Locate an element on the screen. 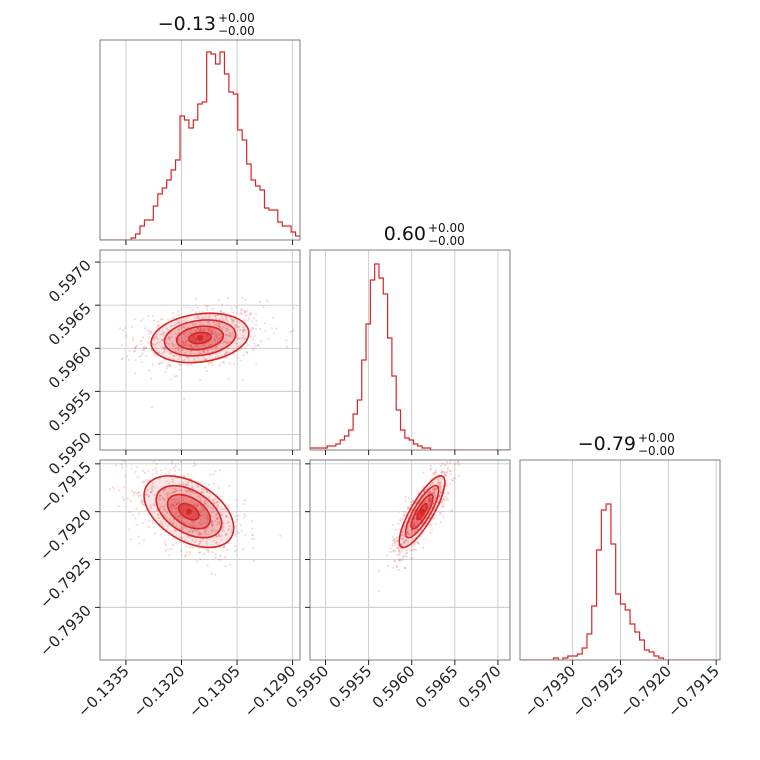 Image resolution: width=760 pixels, height=760 pixels. param-title-upper-0: +0.00 is located at coordinates (236, 18).